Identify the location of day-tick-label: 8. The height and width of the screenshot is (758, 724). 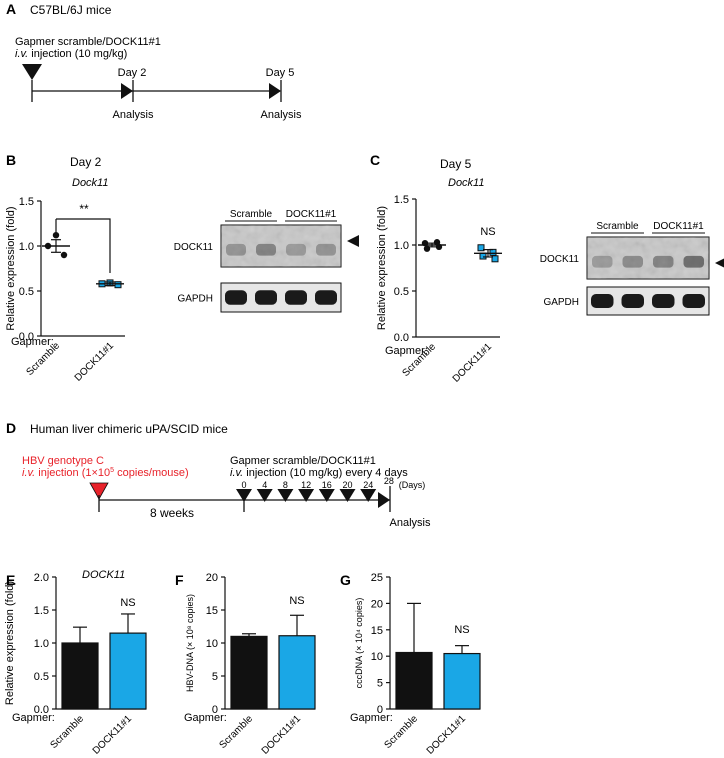
(285, 485).